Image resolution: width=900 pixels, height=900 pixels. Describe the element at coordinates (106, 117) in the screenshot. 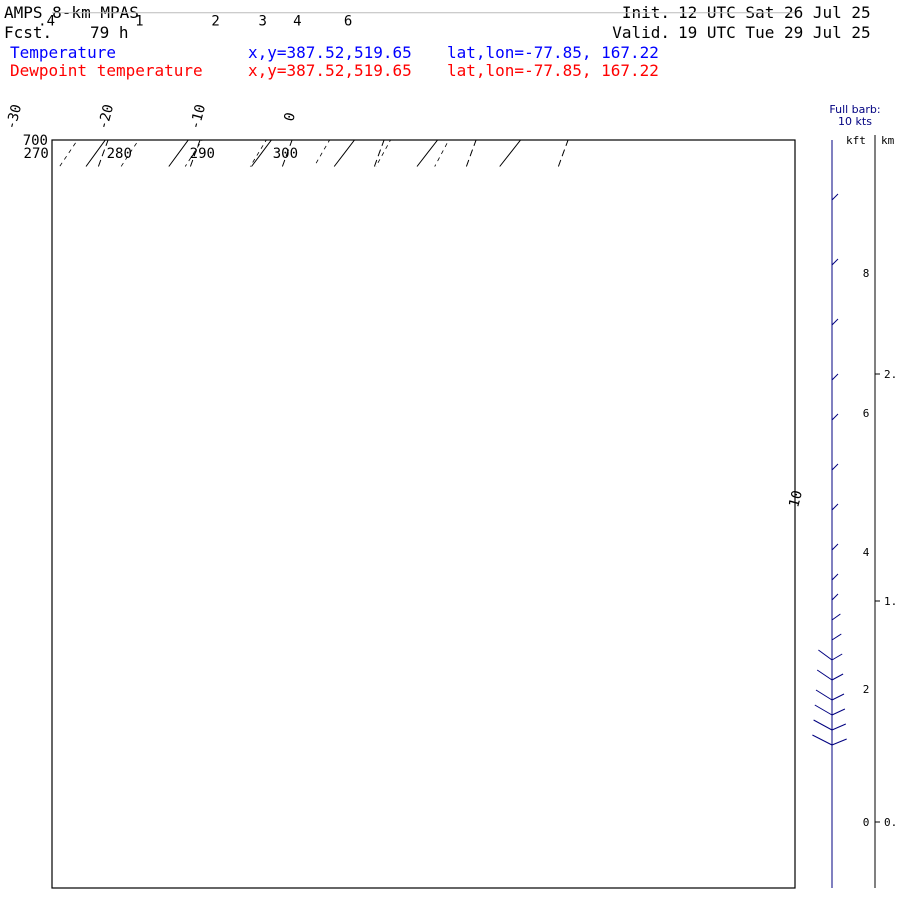

I see `isotherm-label: -20` at that location.